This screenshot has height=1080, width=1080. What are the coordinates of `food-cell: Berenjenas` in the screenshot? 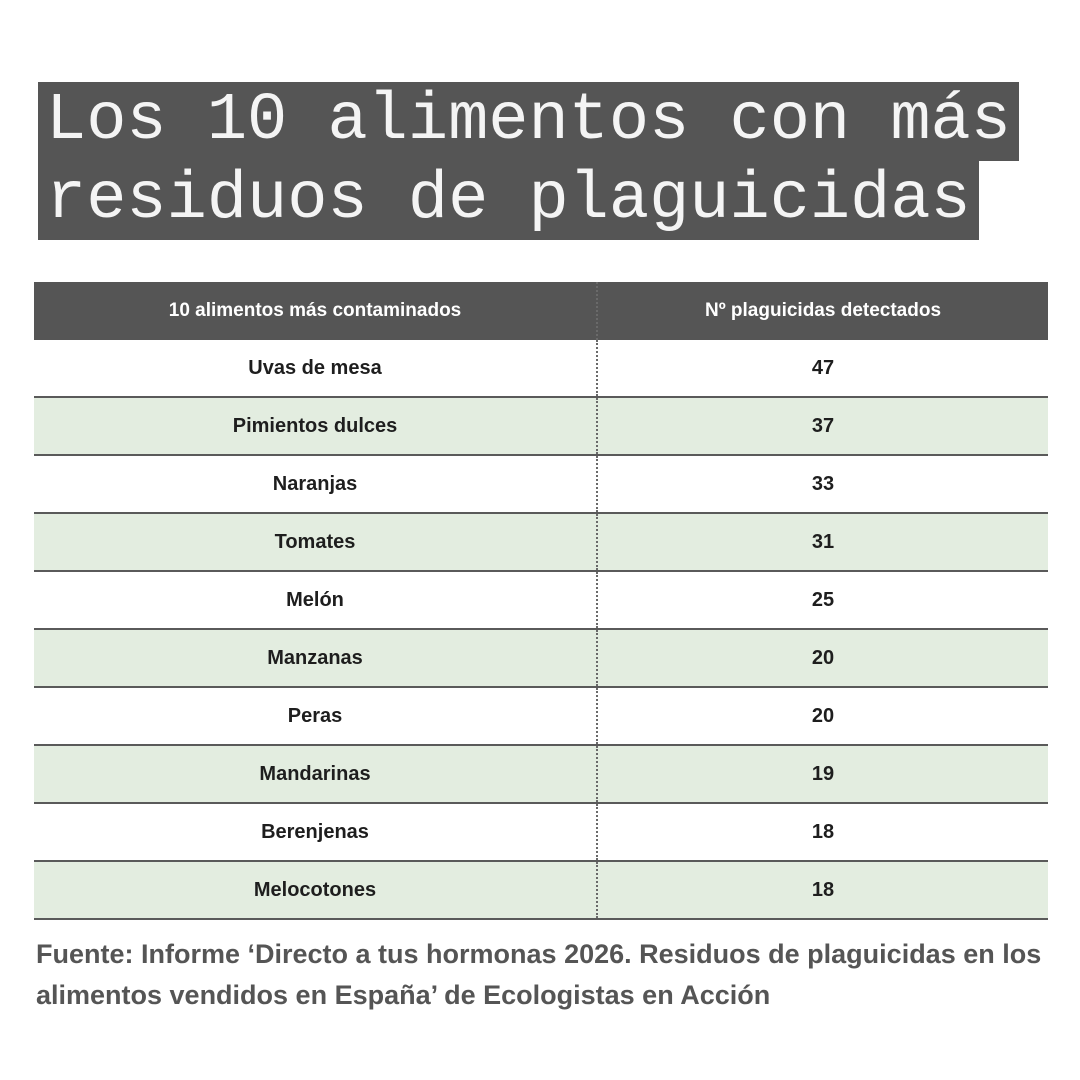 It's located at (316, 832).